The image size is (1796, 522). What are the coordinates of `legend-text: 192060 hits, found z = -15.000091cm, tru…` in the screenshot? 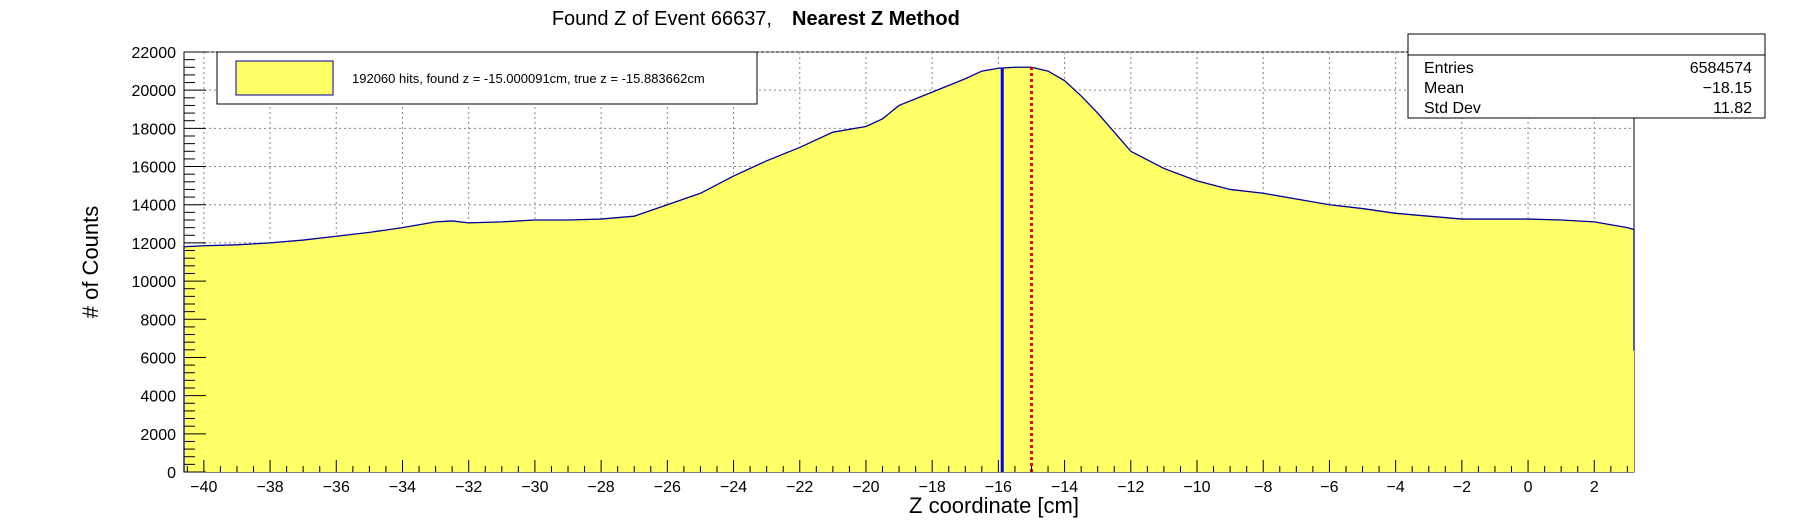 It's located at (528, 78).